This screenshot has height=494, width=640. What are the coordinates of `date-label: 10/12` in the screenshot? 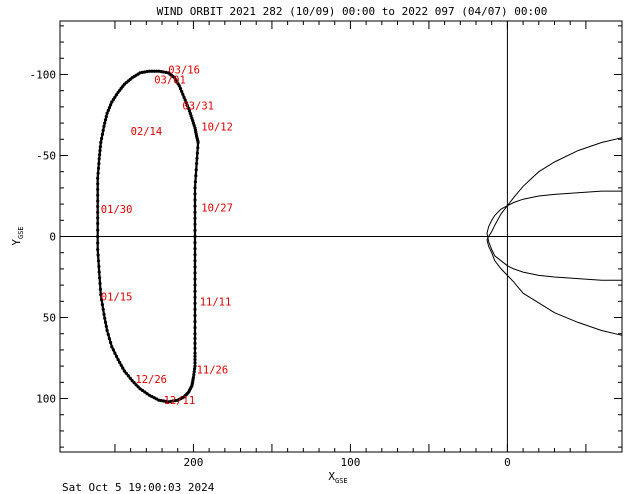 It's located at (217, 127).